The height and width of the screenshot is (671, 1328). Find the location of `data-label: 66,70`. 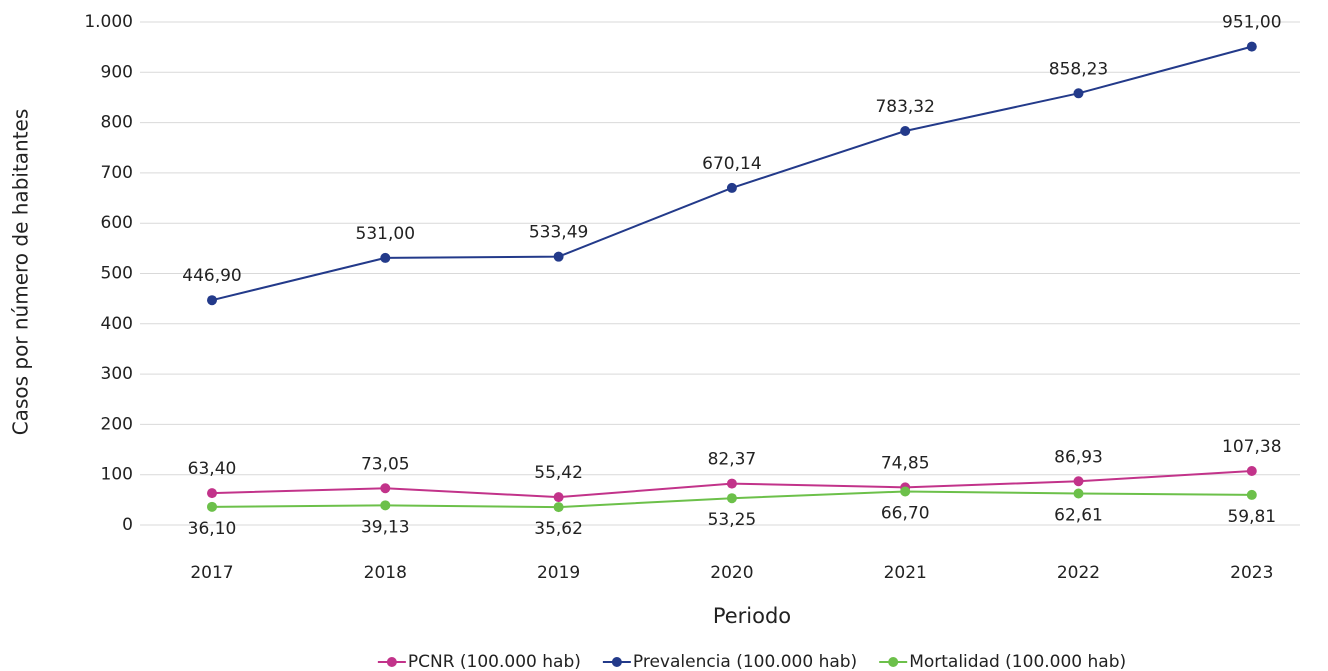

data-label: 66,70 is located at coordinates (905, 513).